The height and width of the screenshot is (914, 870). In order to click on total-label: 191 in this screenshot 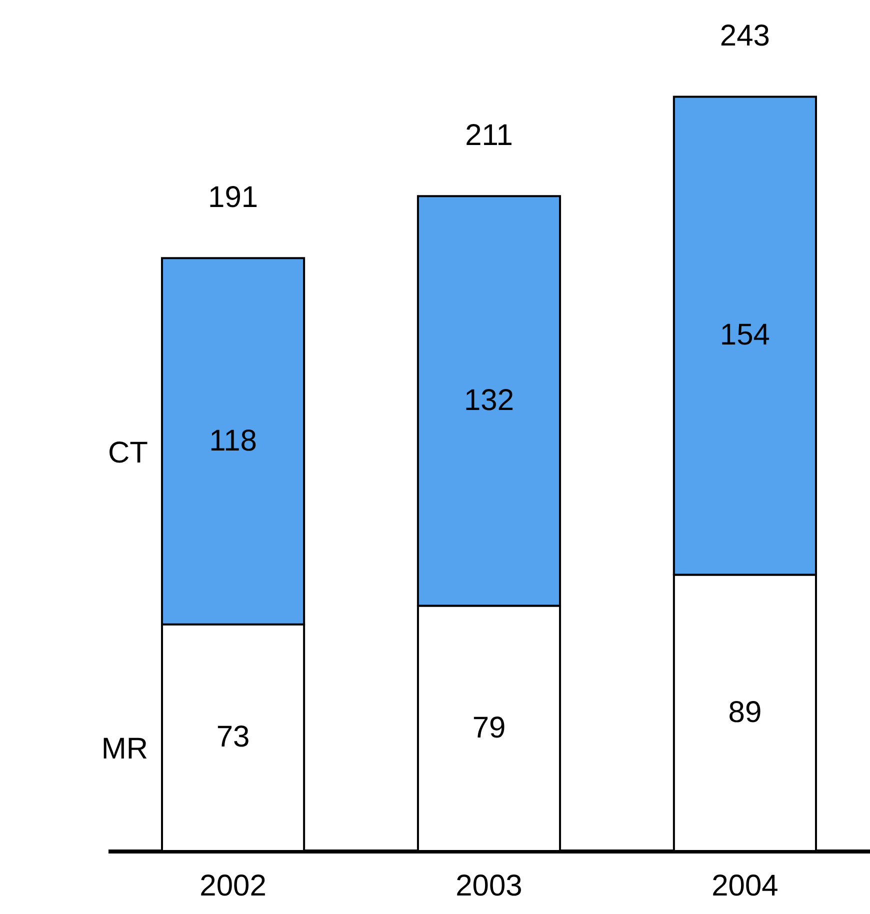, I will do `click(233, 197)`.